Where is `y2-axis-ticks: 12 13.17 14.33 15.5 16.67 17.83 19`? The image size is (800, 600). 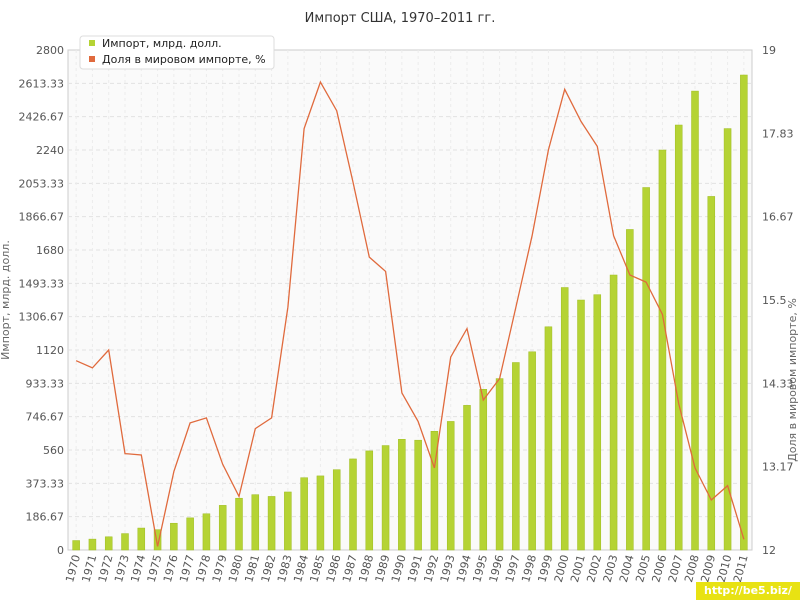
y2-axis-ticks: 12 13.17 14.33 15.5 16.67 17.83 19 is located at coordinates (778, 300).